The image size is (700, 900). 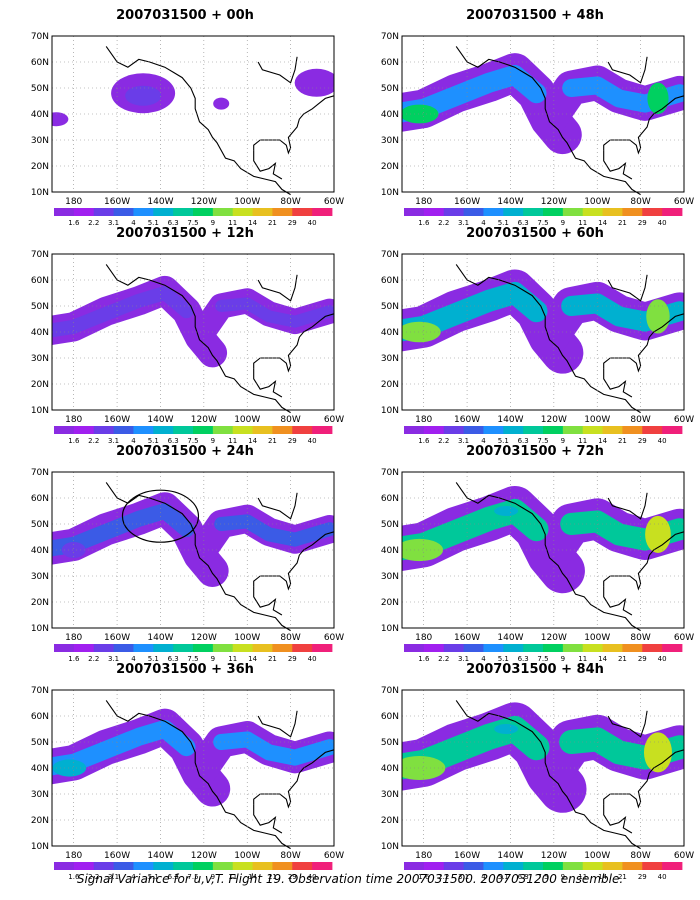 I want to click on panel-title: 2007031500 + 72h, so click(x=535, y=451).